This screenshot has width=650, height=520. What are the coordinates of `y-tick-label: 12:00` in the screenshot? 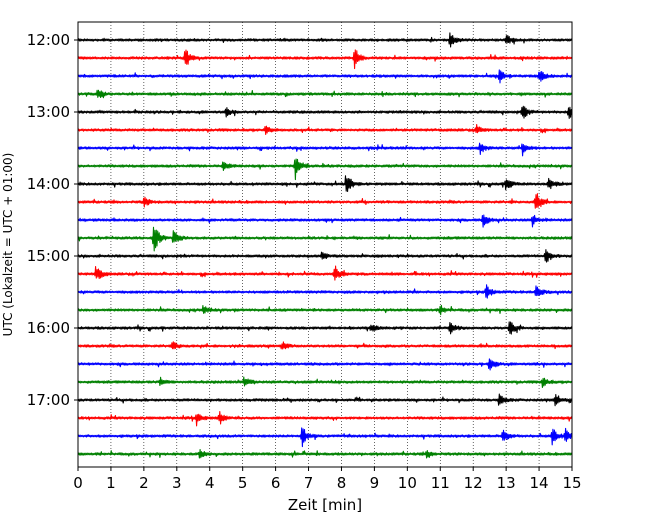 It's located at (48, 40).